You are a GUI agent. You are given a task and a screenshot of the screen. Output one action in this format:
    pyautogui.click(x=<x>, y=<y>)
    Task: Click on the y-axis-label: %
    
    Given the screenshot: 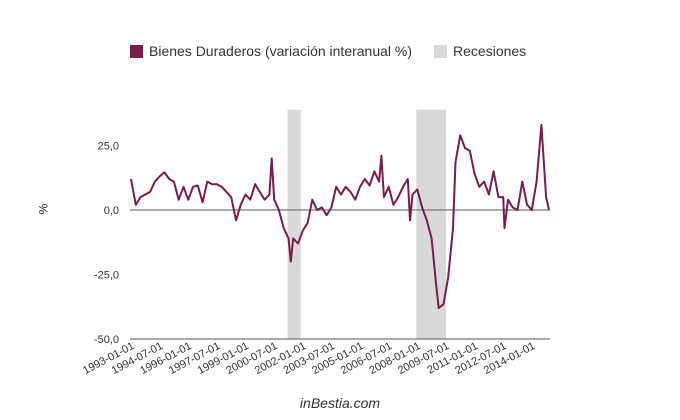 What is the action you would take?
    pyautogui.click(x=43, y=209)
    